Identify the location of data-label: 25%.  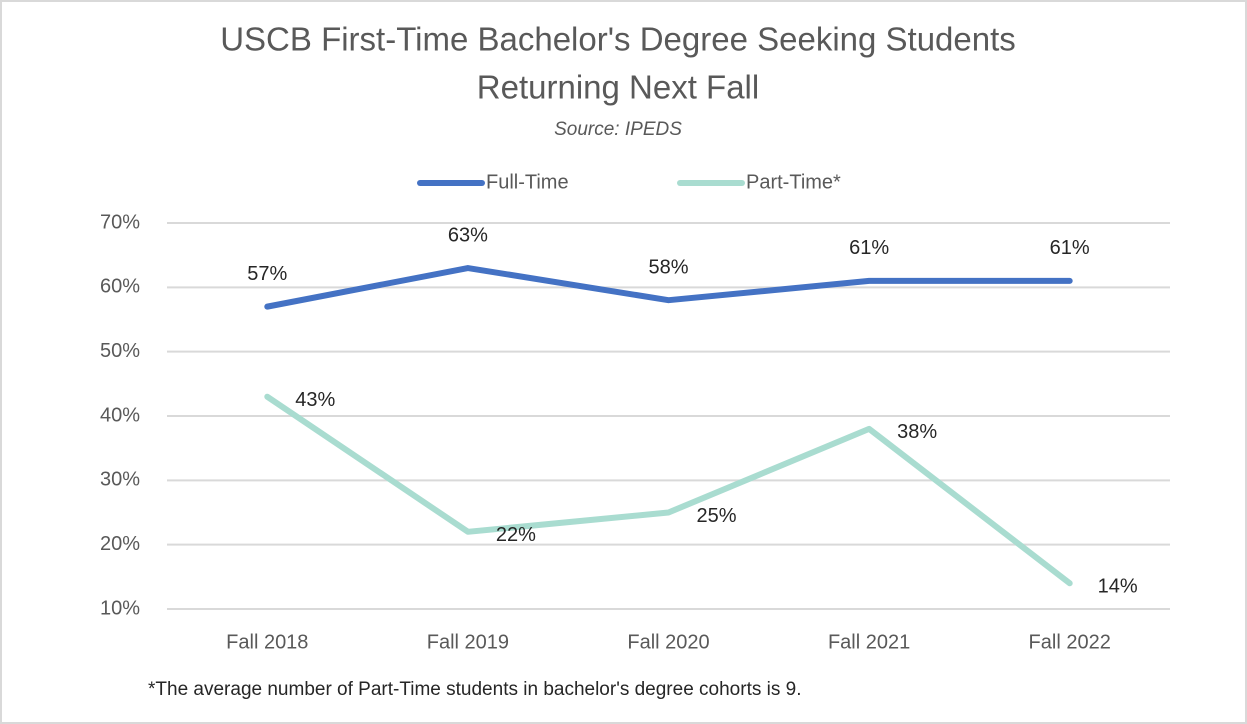
(716, 516).